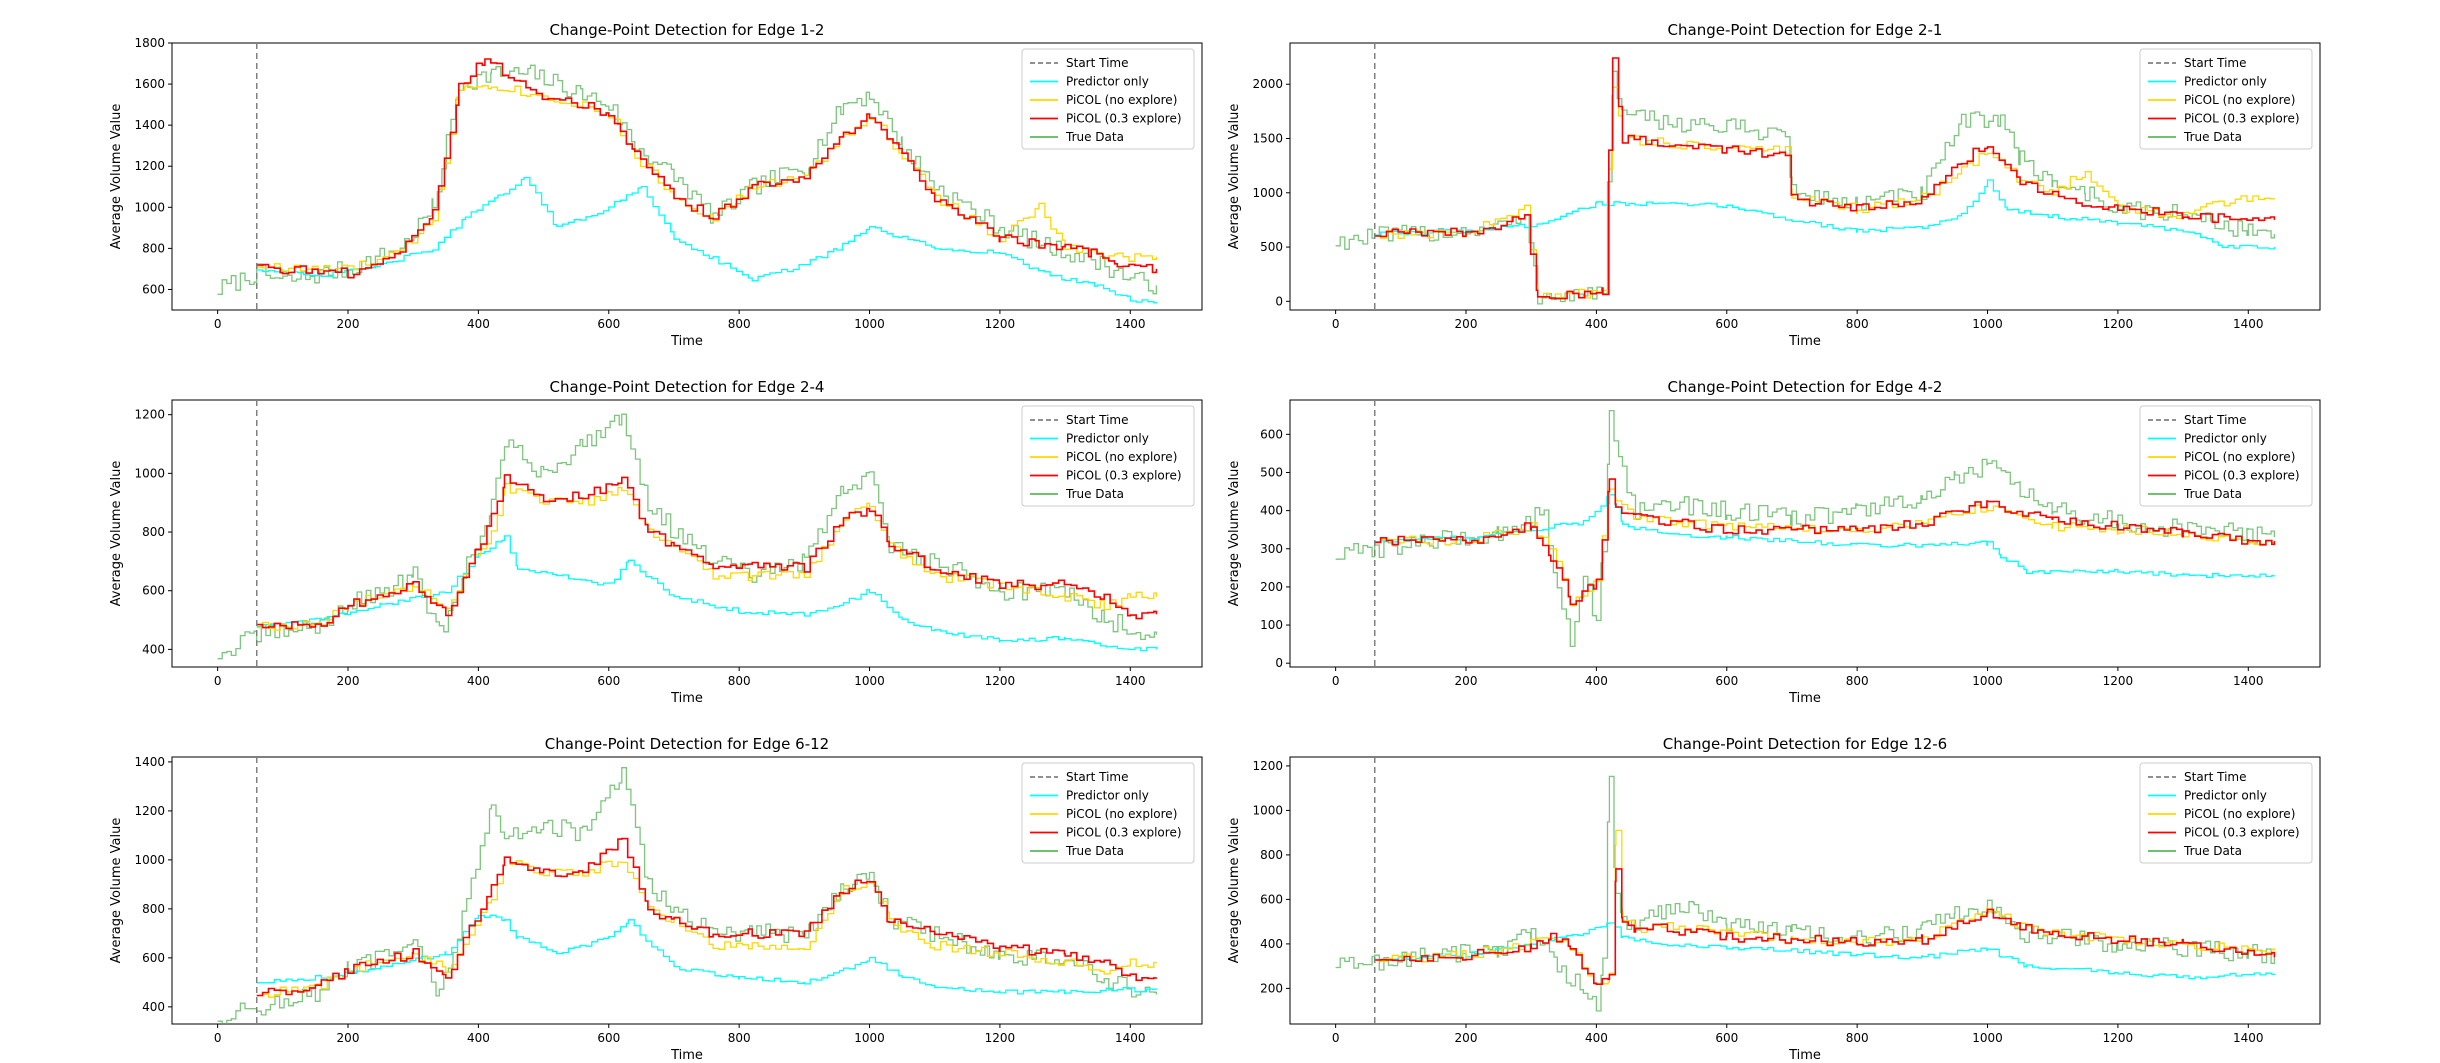  Describe the element at coordinates (149, 84) in the screenshot. I see `y-tick-label: 1600` at that location.